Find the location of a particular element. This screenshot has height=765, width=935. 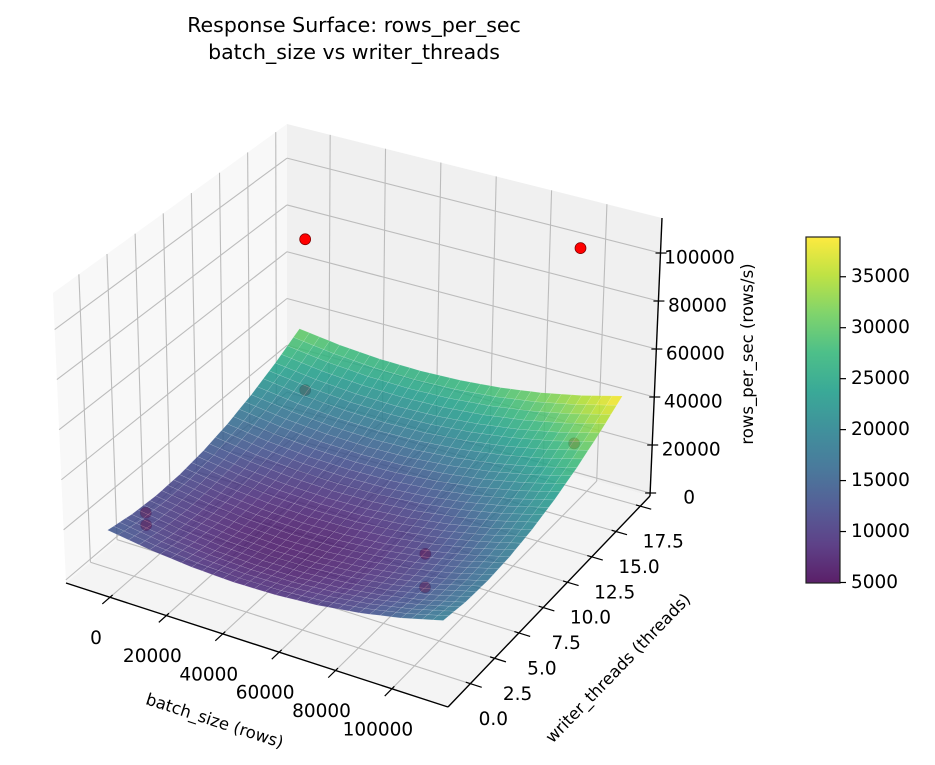

x-tick-label: 40000 is located at coordinates (208, 674).